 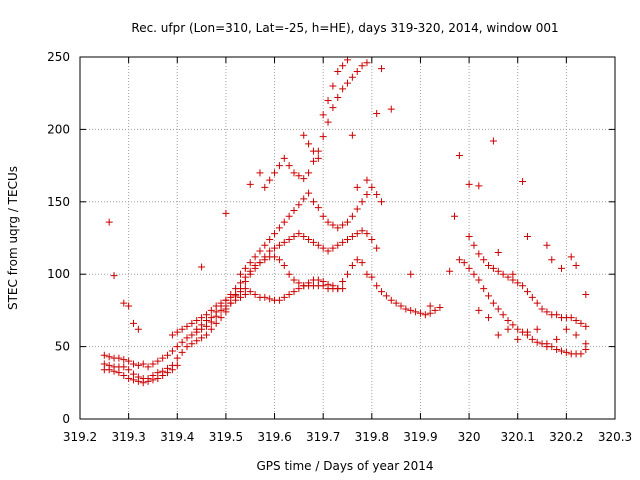 I want to click on y-tick-label: 100, so click(x=58, y=274).